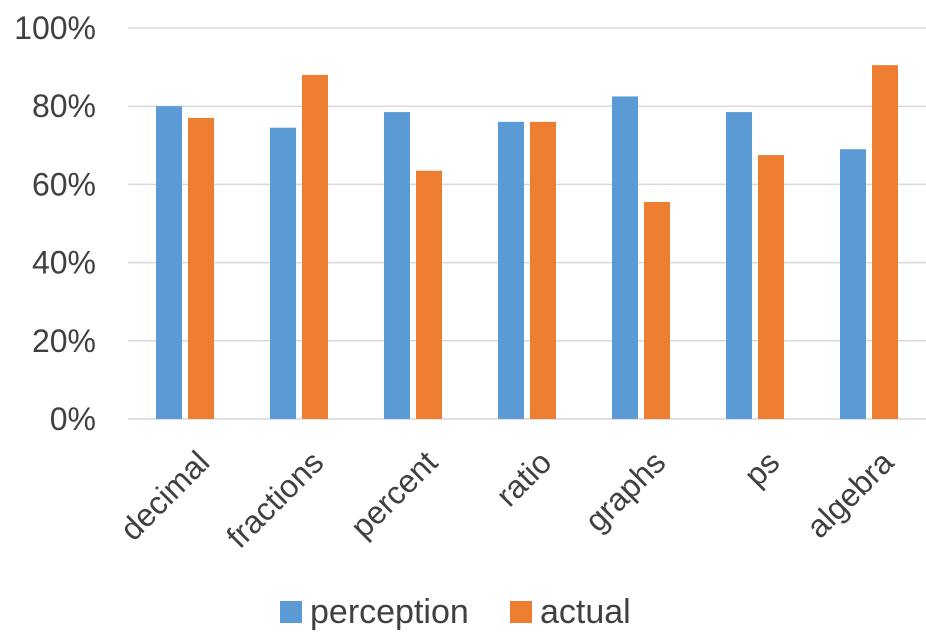 The height and width of the screenshot is (633, 926). I want to click on legend: perception actual, so click(455, 612).